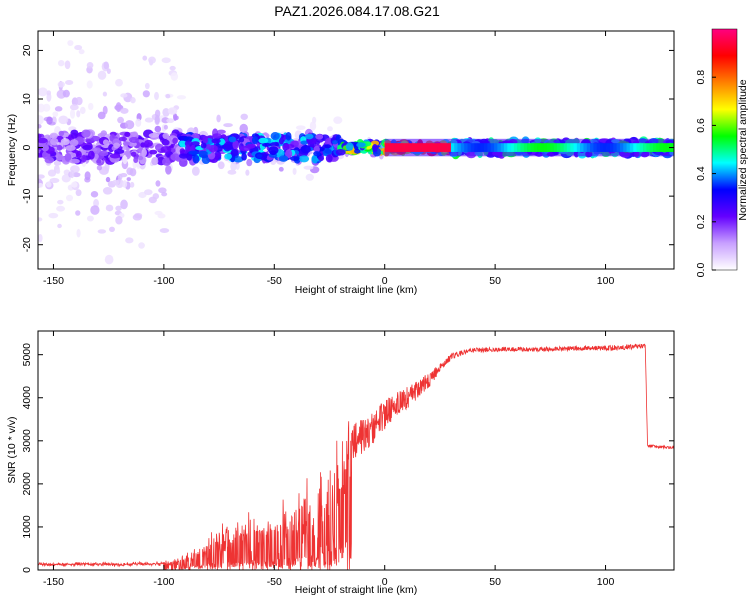 The width and height of the screenshot is (750, 600). I want to click on colorbar-ticks: 0.0 0.2 0.4 0.6 0.8, so click(705, 173).